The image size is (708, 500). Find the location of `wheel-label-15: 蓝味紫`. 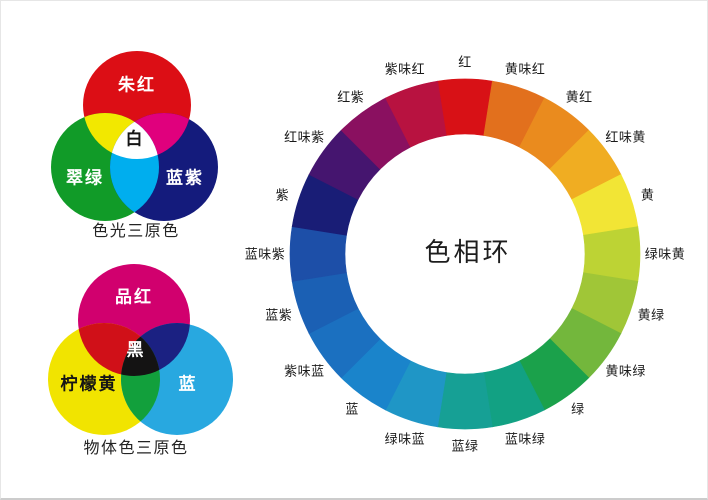

wheel-label-15: 蓝味紫 is located at coordinates (265, 254).